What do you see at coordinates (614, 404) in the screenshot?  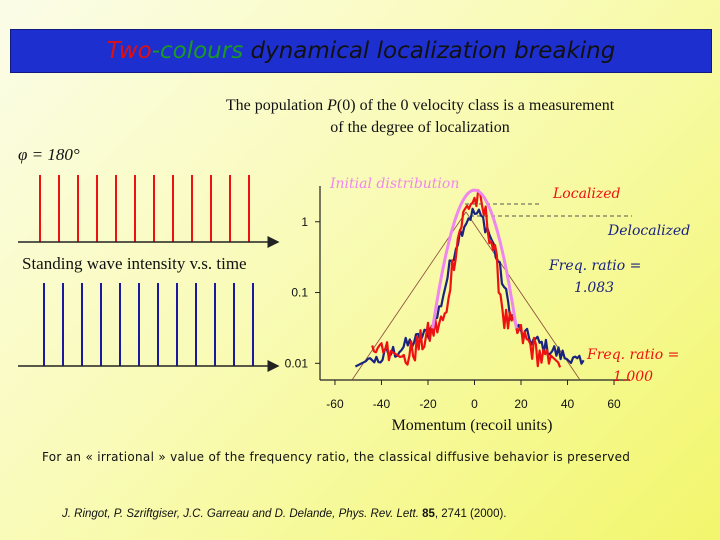 I see `x-tick-label: 60` at bounding box center [614, 404].